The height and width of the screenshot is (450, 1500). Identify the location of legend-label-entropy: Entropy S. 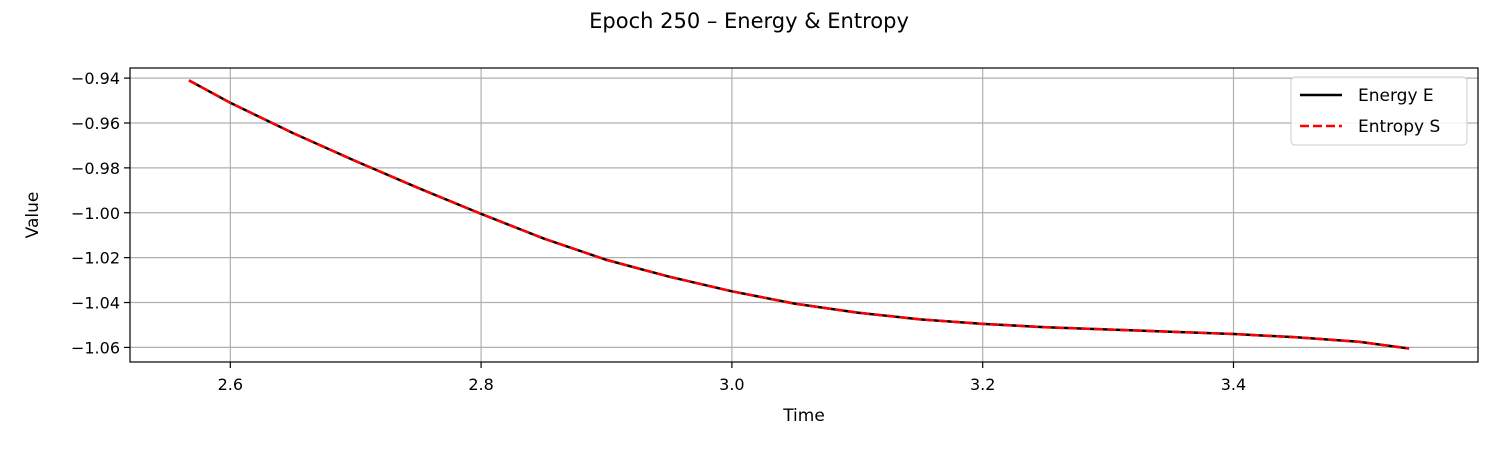
(1399, 127).